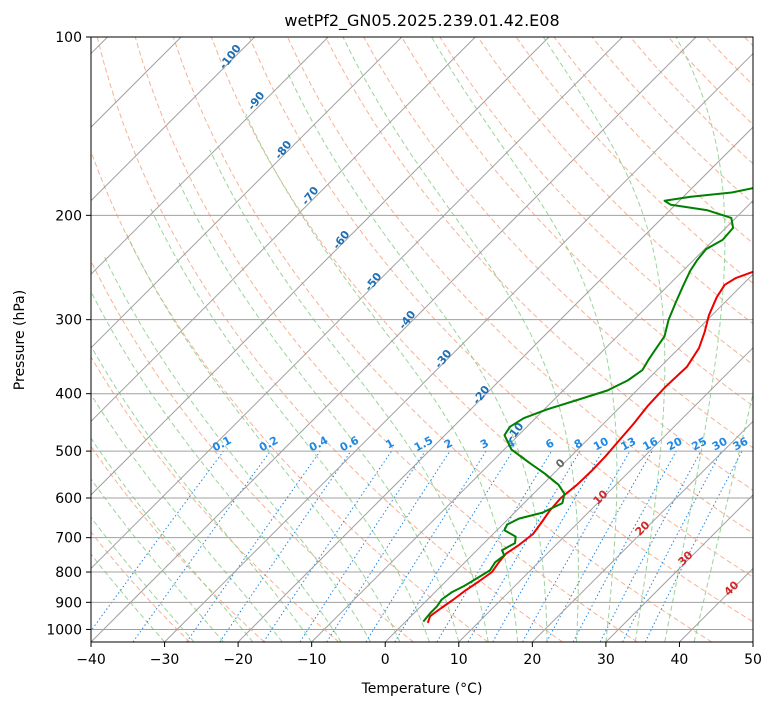 The height and width of the screenshot is (708, 775). What do you see at coordinates (91, 660) in the screenshot?
I see `x-tick-label: −40` at bounding box center [91, 660].